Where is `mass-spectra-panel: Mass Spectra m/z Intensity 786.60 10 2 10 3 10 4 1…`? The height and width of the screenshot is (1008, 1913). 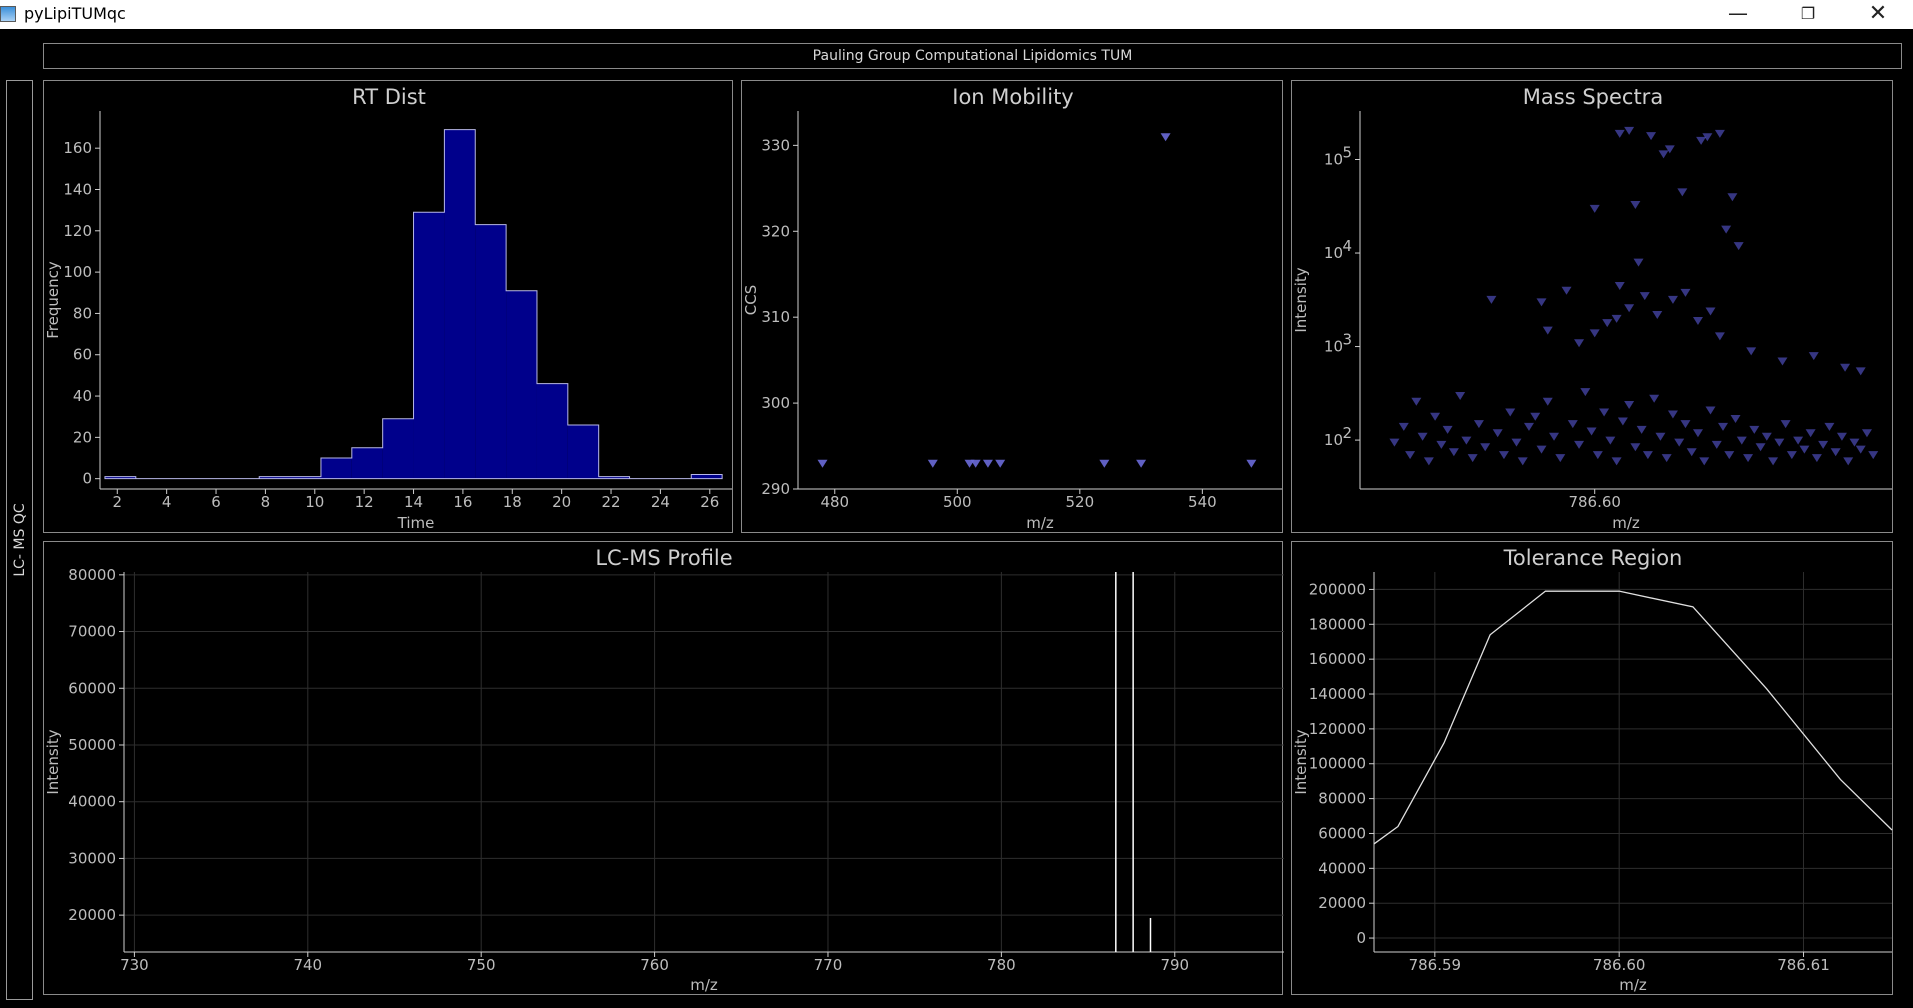
mass-spectra-panel: Mass Spectra m/z Intensity 786.60 10 2 10 3 10 4 1… is located at coordinates (1592, 306).